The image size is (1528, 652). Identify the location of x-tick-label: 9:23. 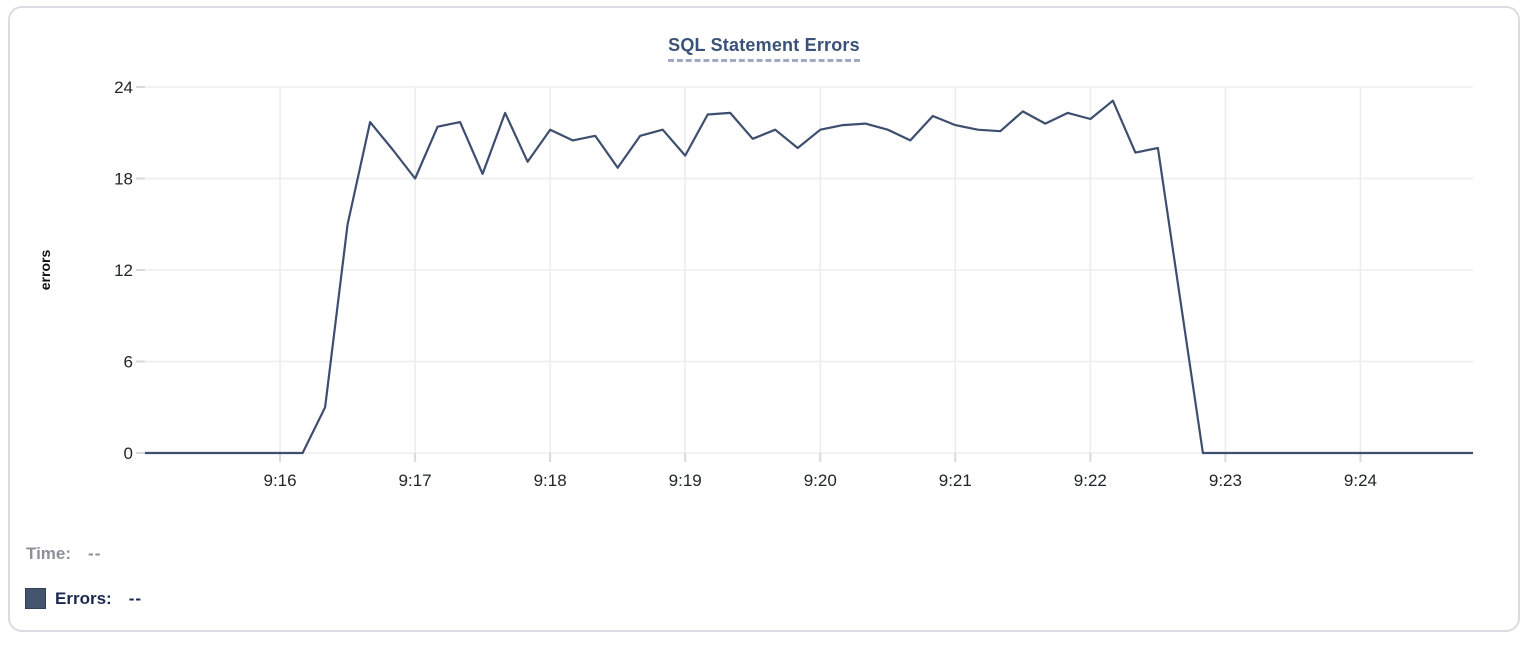
(1225, 480).